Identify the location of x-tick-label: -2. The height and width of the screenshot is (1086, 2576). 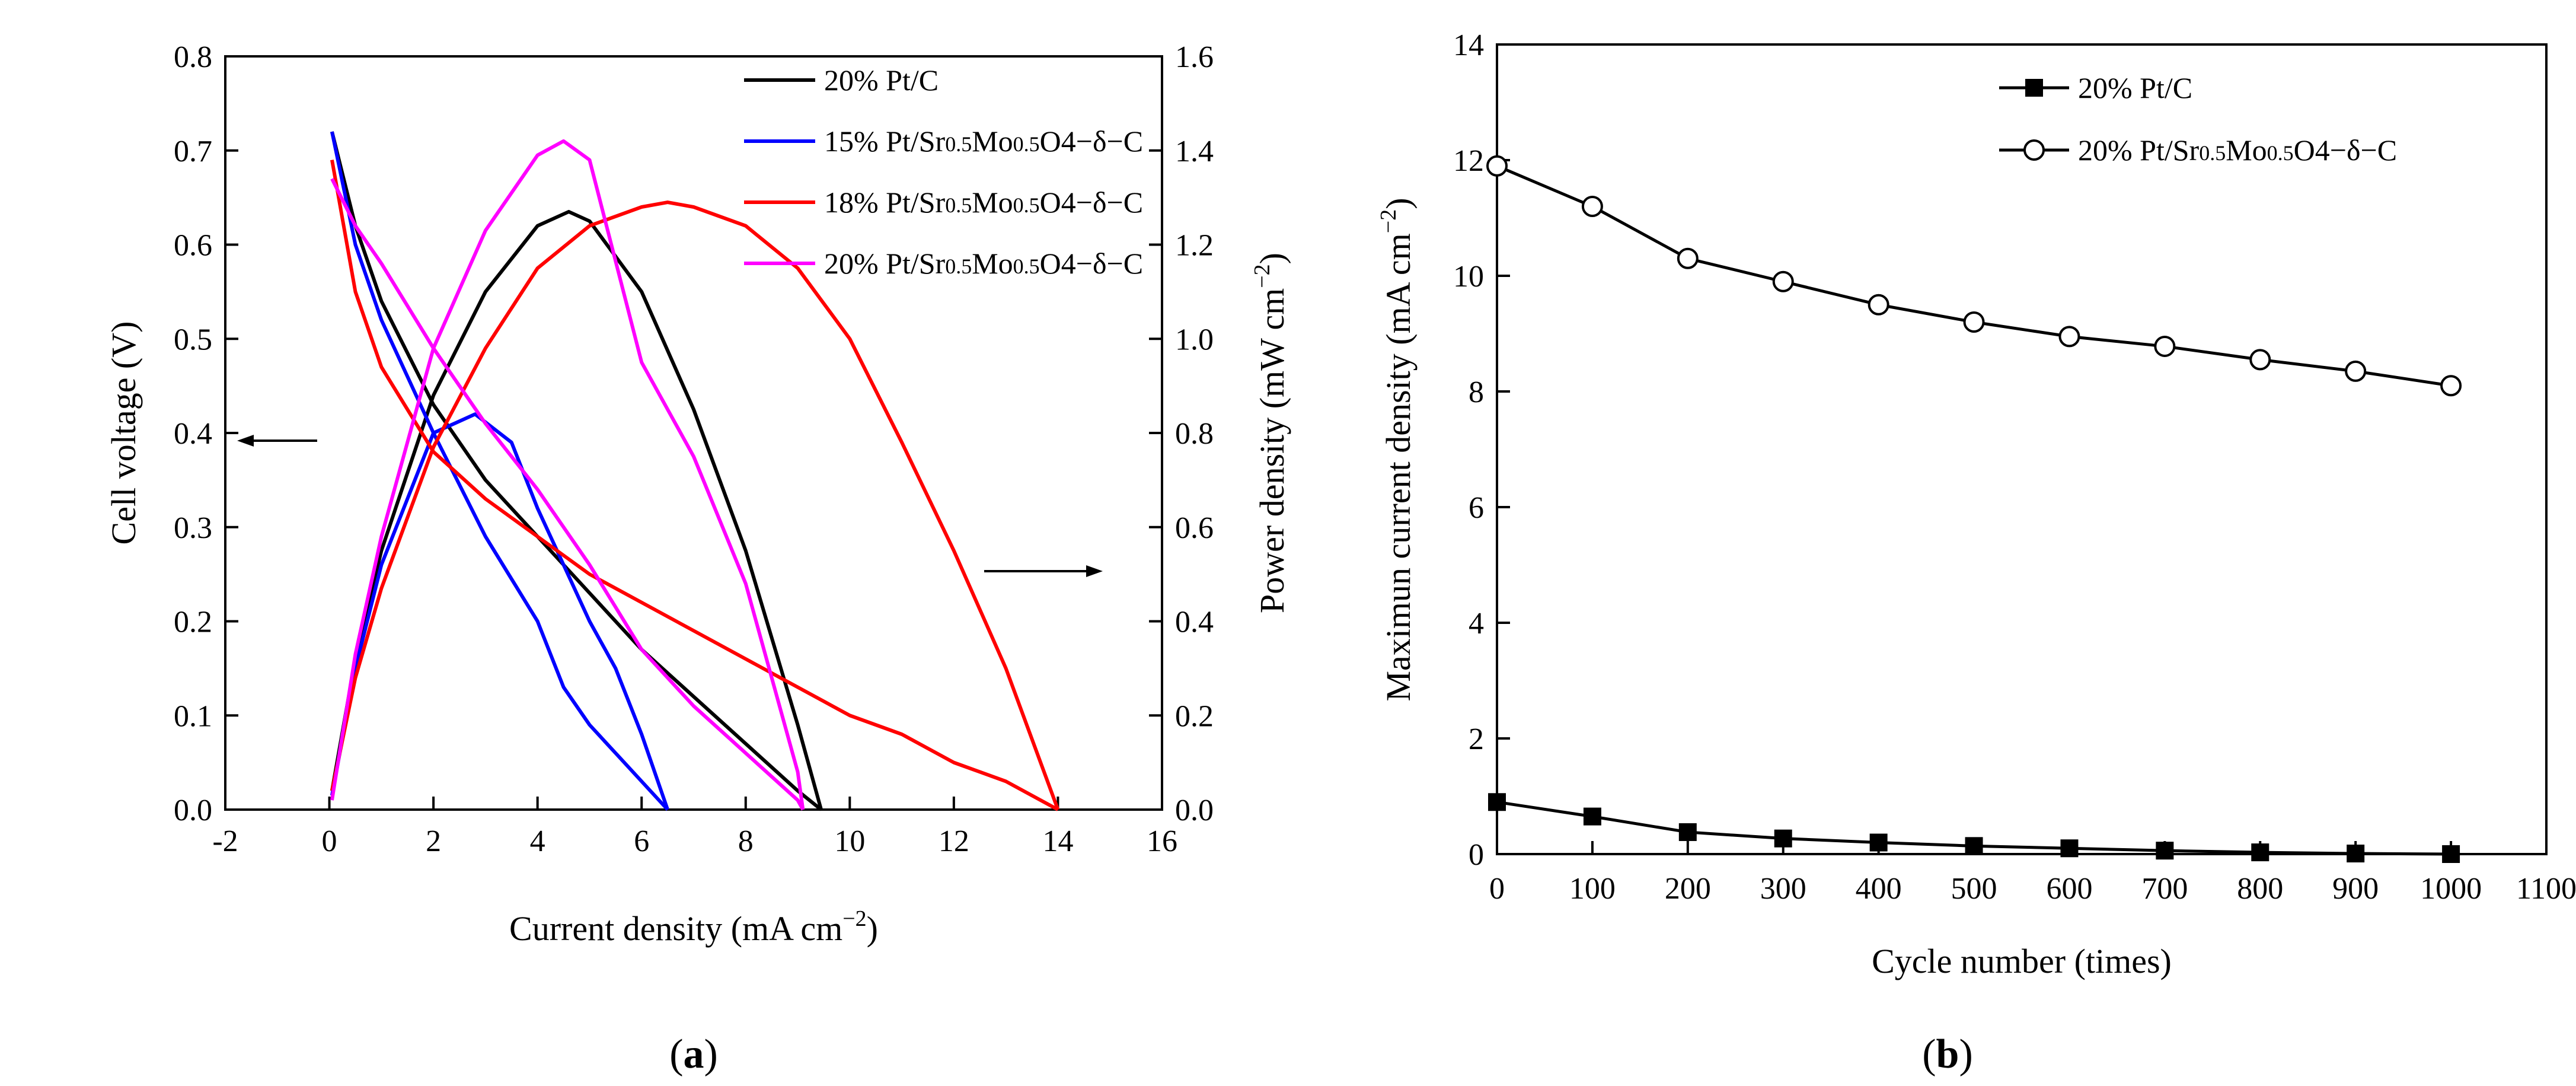
(225, 841).